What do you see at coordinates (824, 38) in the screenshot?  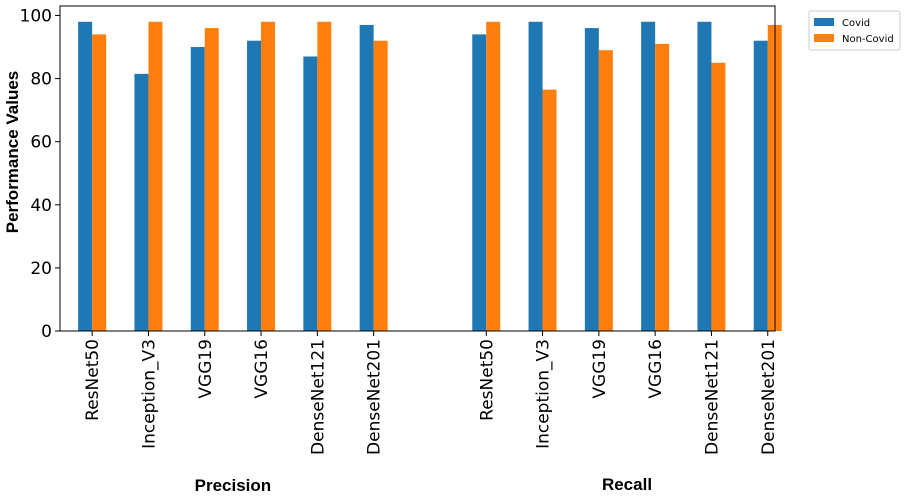 I see `legend-swatch-non-covid` at bounding box center [824, 38].